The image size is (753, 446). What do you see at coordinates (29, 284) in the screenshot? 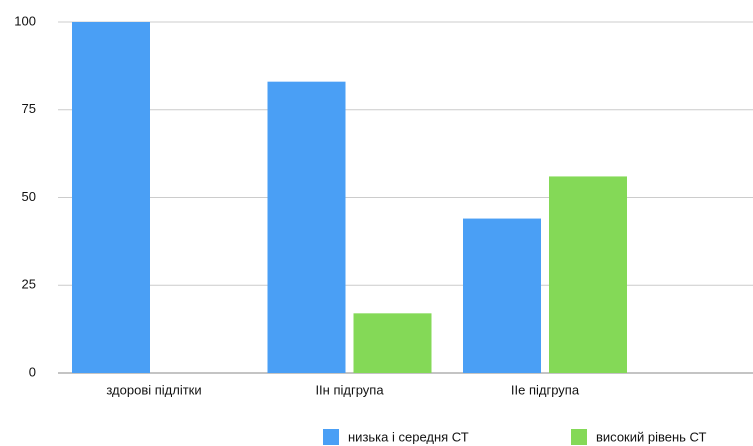
I see `y-tick-label: 25` at bounding box center [29, 284].